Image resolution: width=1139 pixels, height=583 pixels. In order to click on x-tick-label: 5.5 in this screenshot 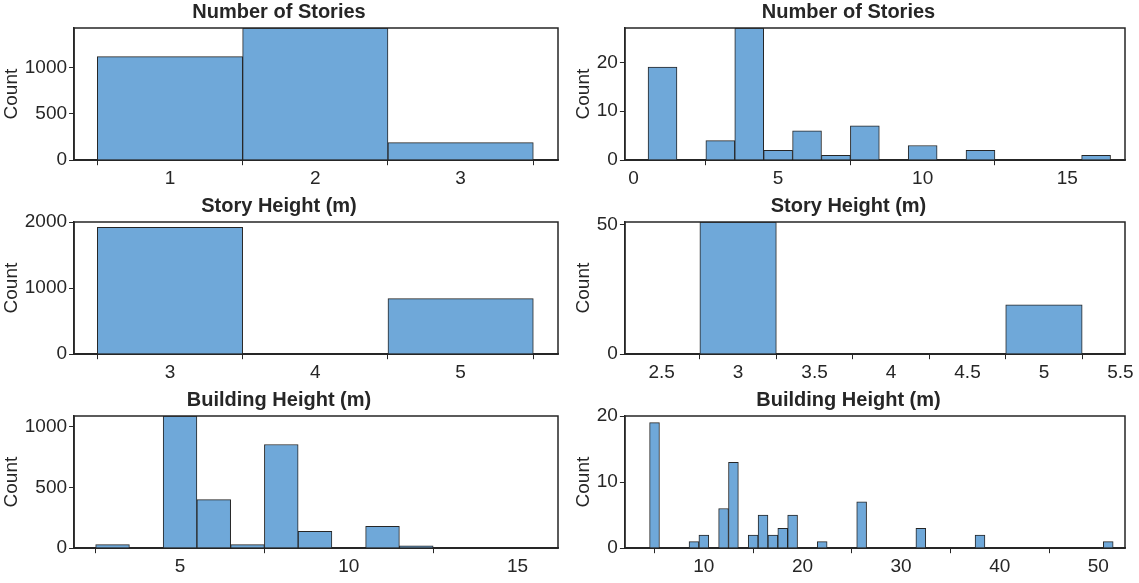, I will do `click(1120, 371)`.